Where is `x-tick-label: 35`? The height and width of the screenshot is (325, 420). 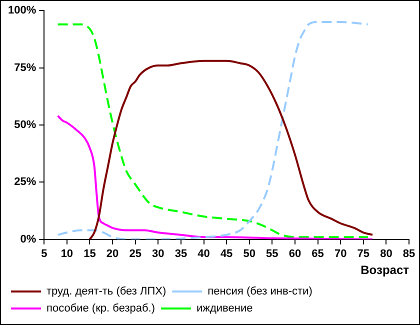
x-tick-label: 35 is located at coordinates (181, 254).